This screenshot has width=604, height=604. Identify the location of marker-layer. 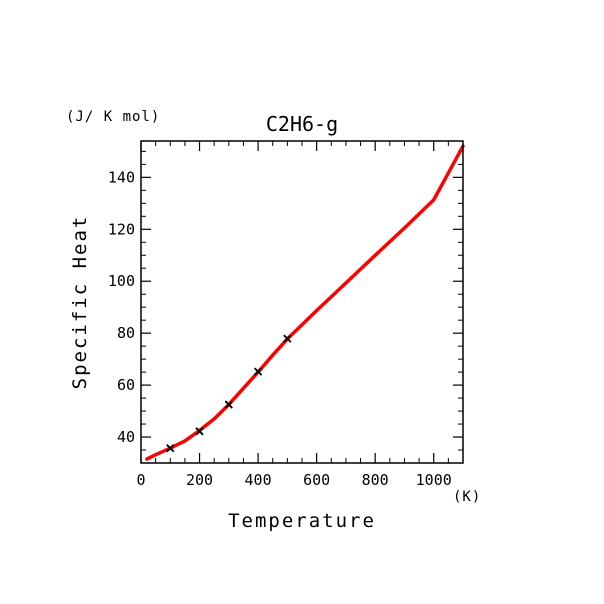
(229, 393).